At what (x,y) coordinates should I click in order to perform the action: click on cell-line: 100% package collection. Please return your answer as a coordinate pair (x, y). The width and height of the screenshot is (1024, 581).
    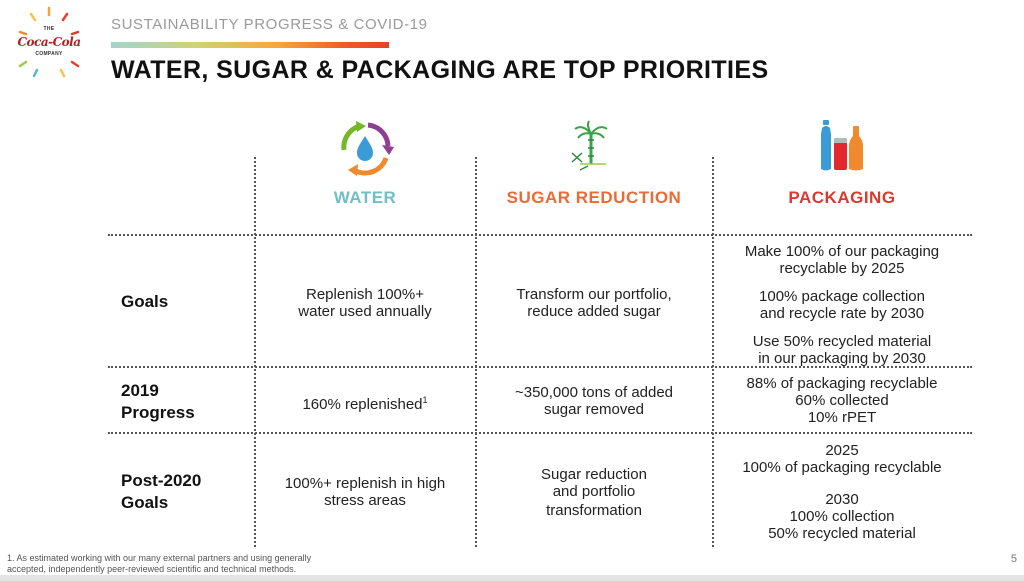
    Looking at the image, I should click on (842, 296).